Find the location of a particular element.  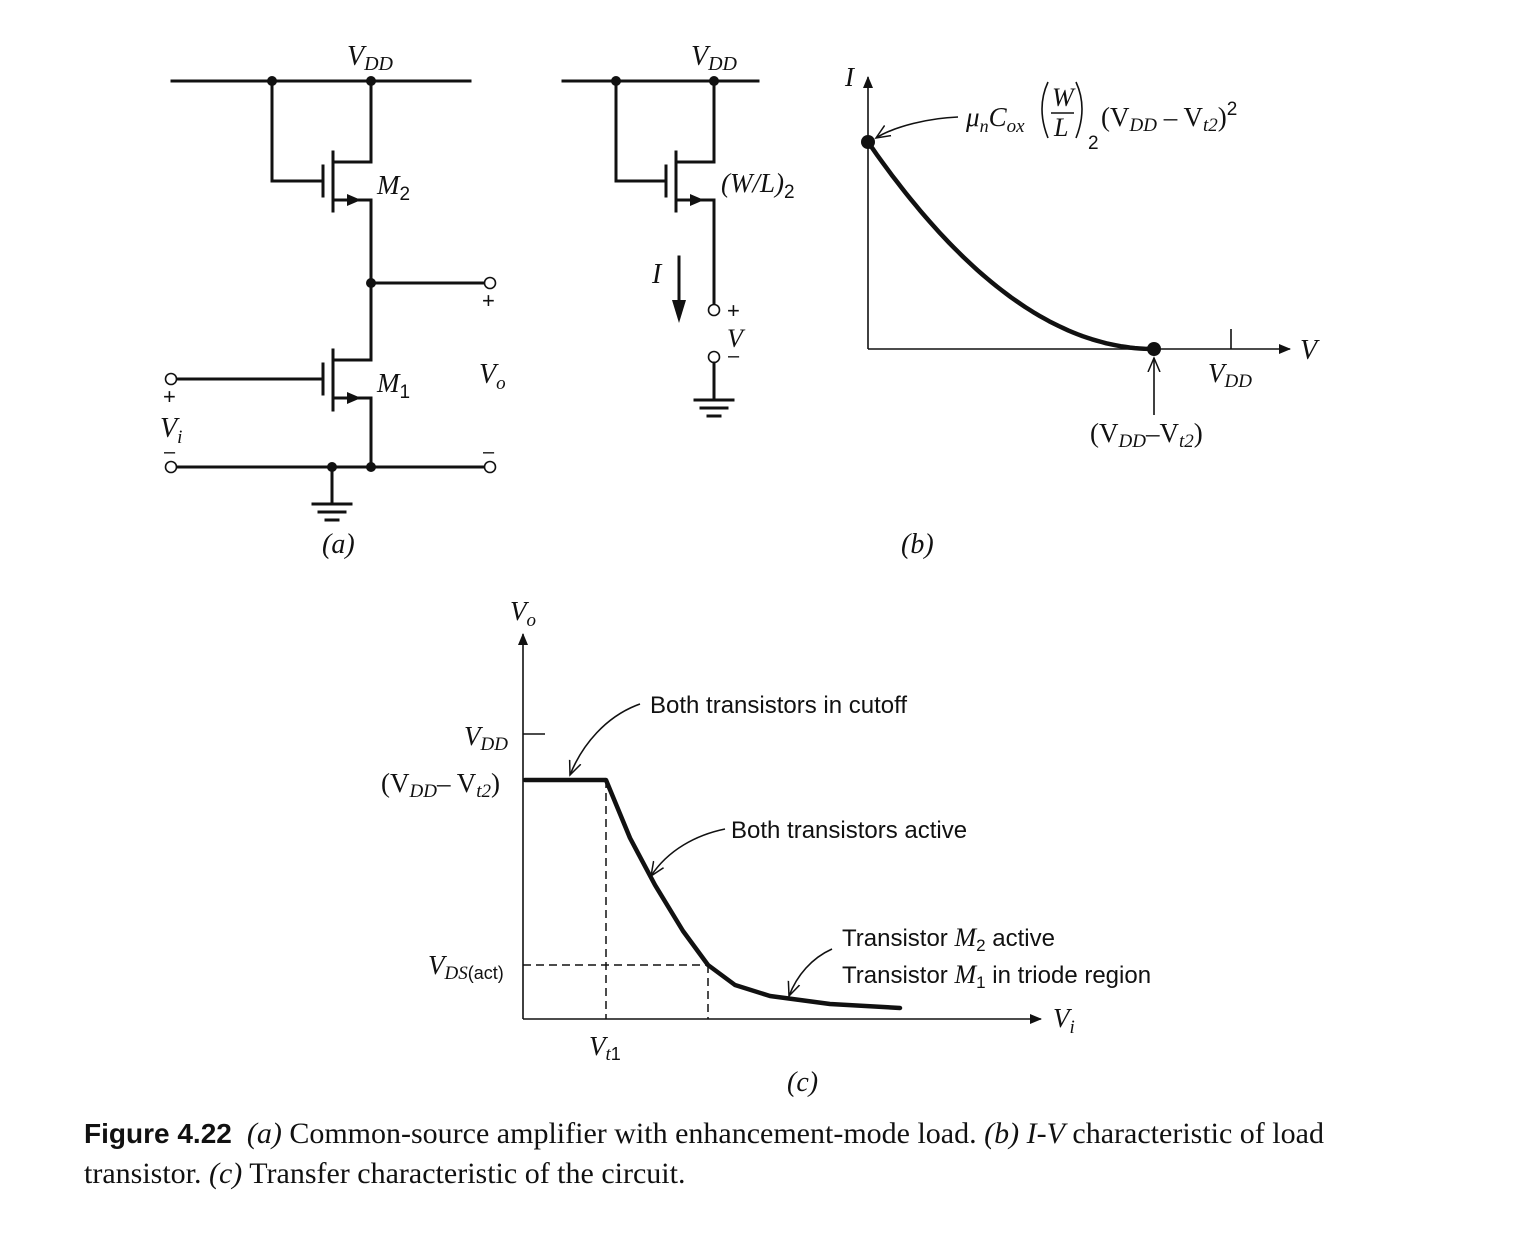

triode-pointer is located at coordinates (811, 972).